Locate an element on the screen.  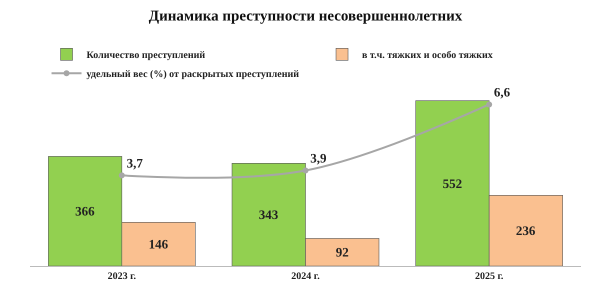
x-tick-label: 2024 г. is located at coordinates (305, 276).